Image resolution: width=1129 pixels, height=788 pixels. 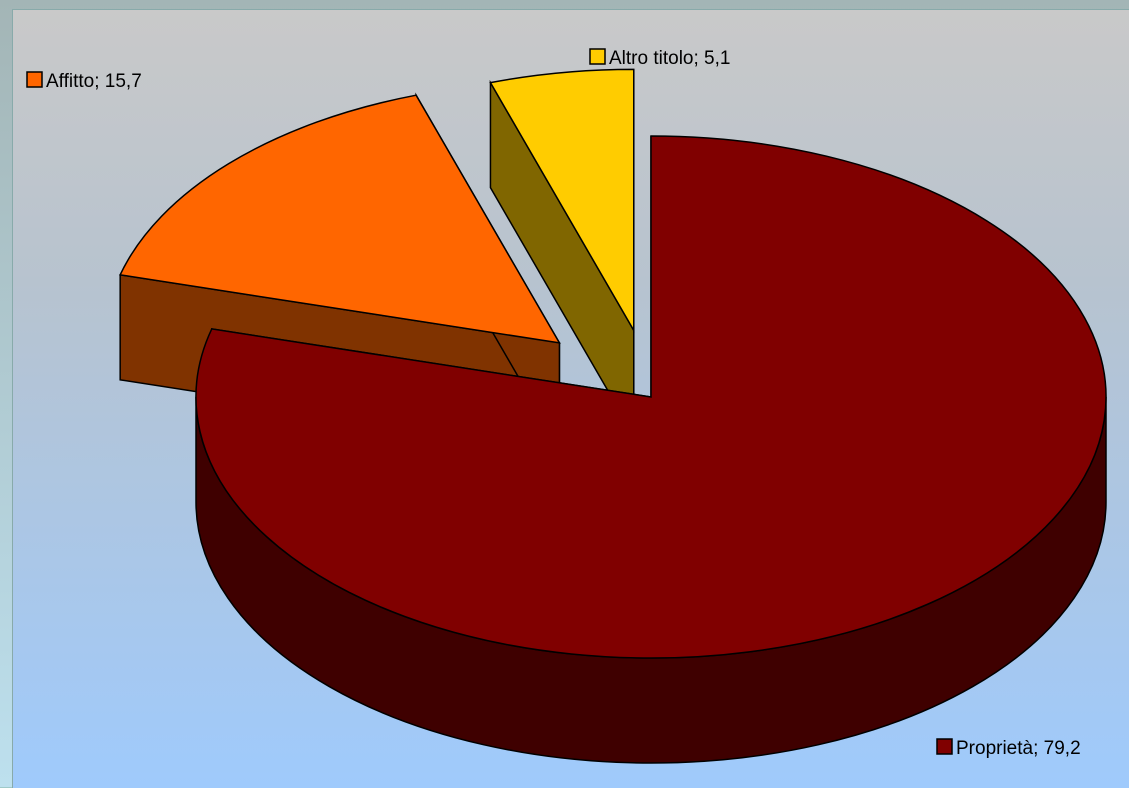 What do you see at coordinates (94, 81) in the screenshot?
I see `slice-label-affitto: Affitto; 15,7` at bounding box center [94, 81].